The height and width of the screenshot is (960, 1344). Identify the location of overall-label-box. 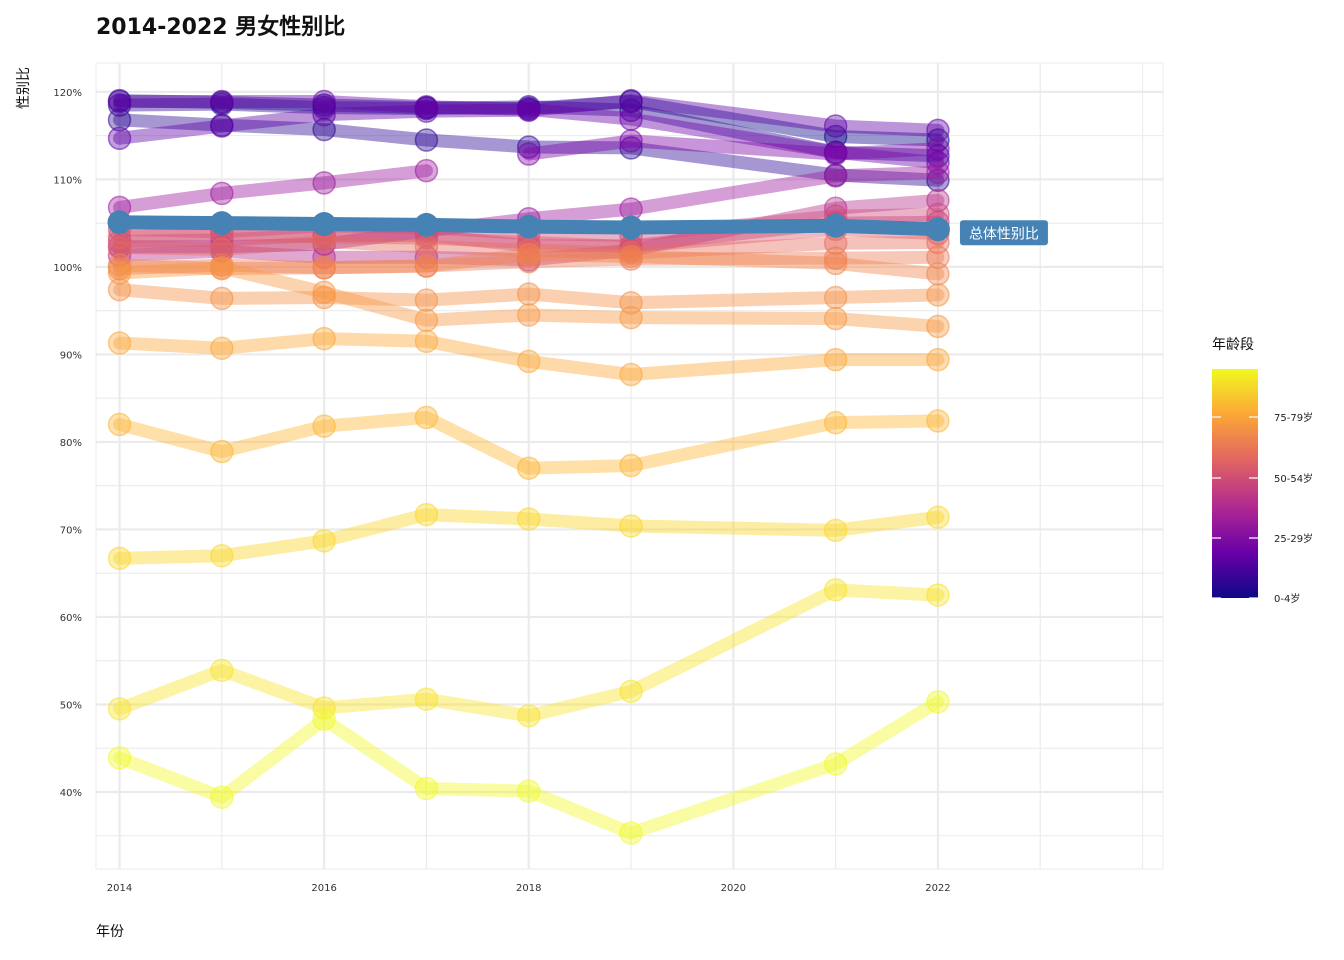
(1003, 233).